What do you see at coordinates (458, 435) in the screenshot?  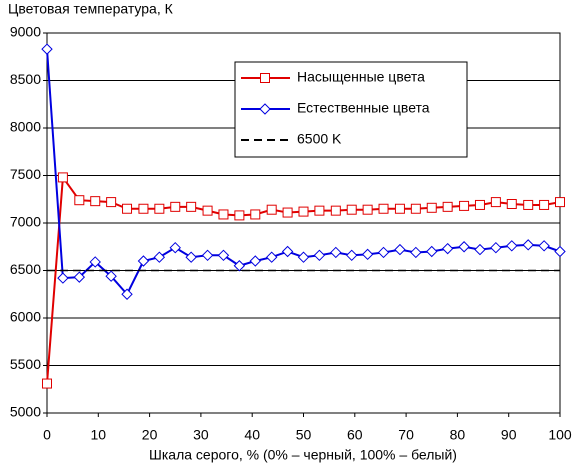 I see `x-tick-label: 80` at bounding box center [458, 435].